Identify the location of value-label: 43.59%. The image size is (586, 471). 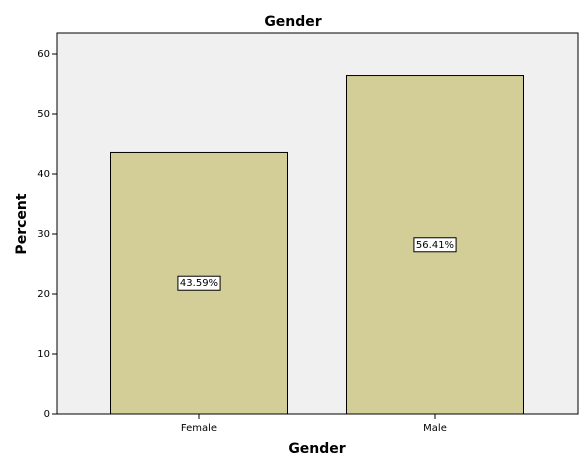
(199, 283).